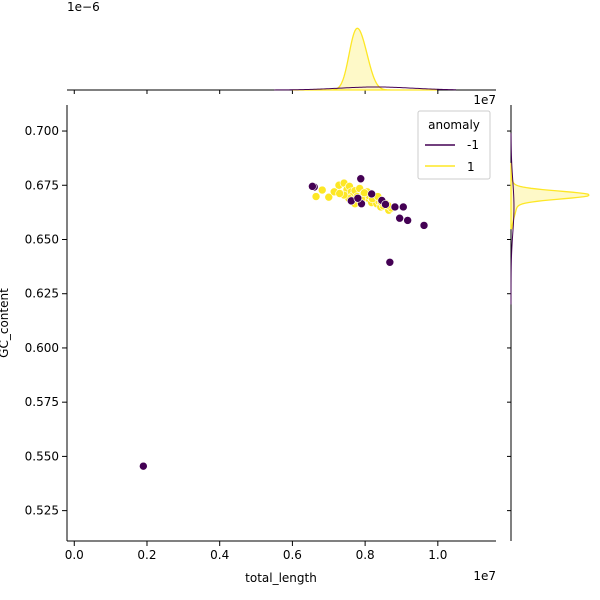 The width and height of the screenshot is (600, 600). I want to click on y-tick-label: 0.525, so click(42, 511).